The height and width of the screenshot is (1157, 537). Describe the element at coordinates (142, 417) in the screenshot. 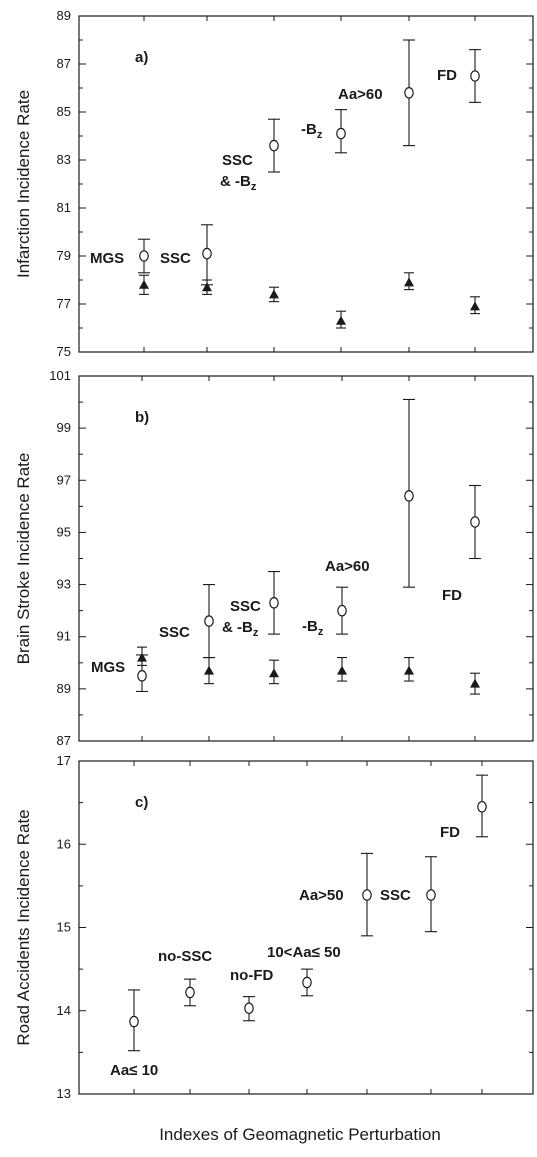

I see `panel-label: b)` at that location.